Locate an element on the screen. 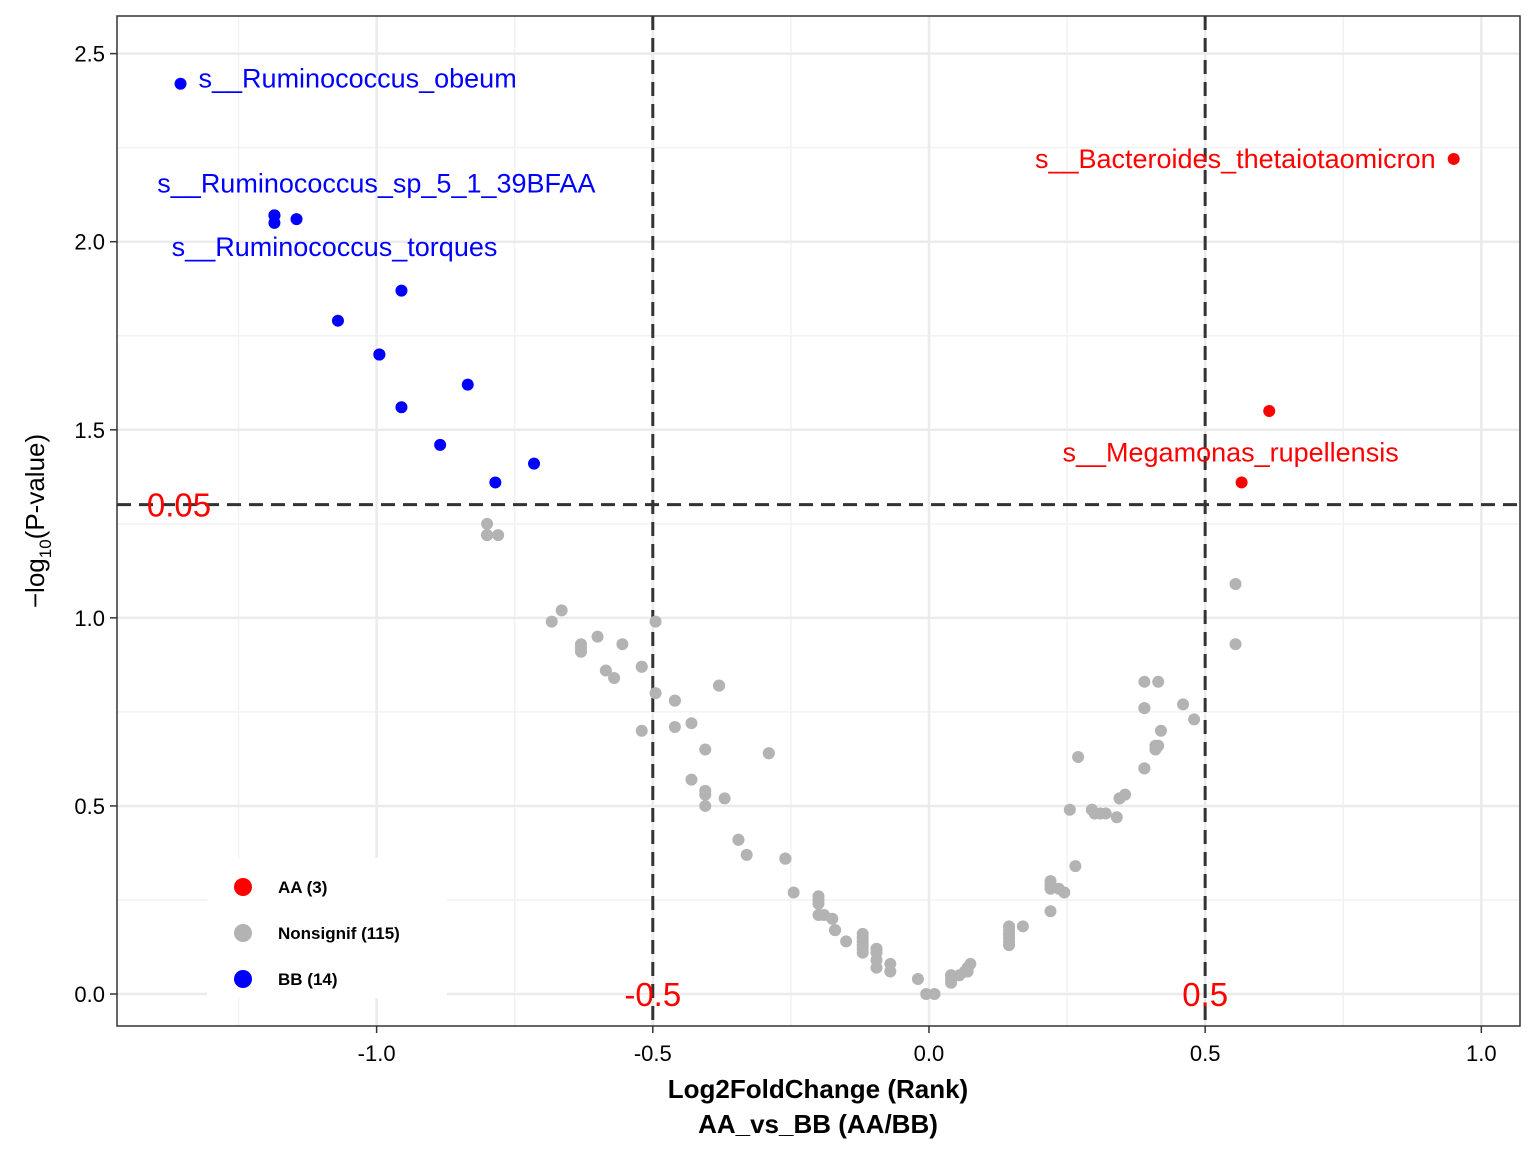 Image resolution: width=1536 pixels, height=1152 pixels. y-tick-label: 0.0 is located at coordinates (89, 994).